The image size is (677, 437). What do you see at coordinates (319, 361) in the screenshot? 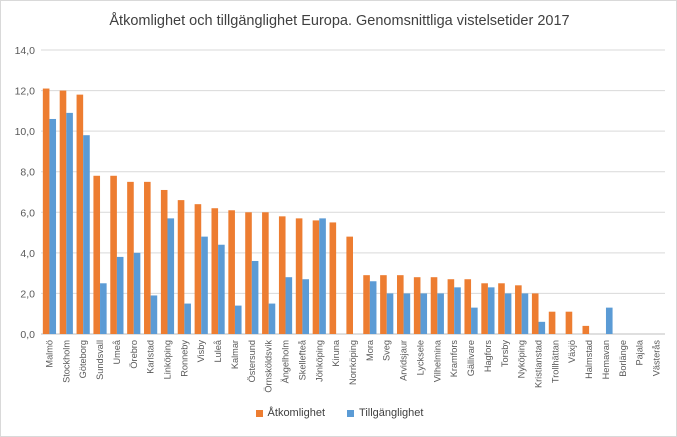
I see `x-tick-label: Jönköping` at bounding box center [319, 361].